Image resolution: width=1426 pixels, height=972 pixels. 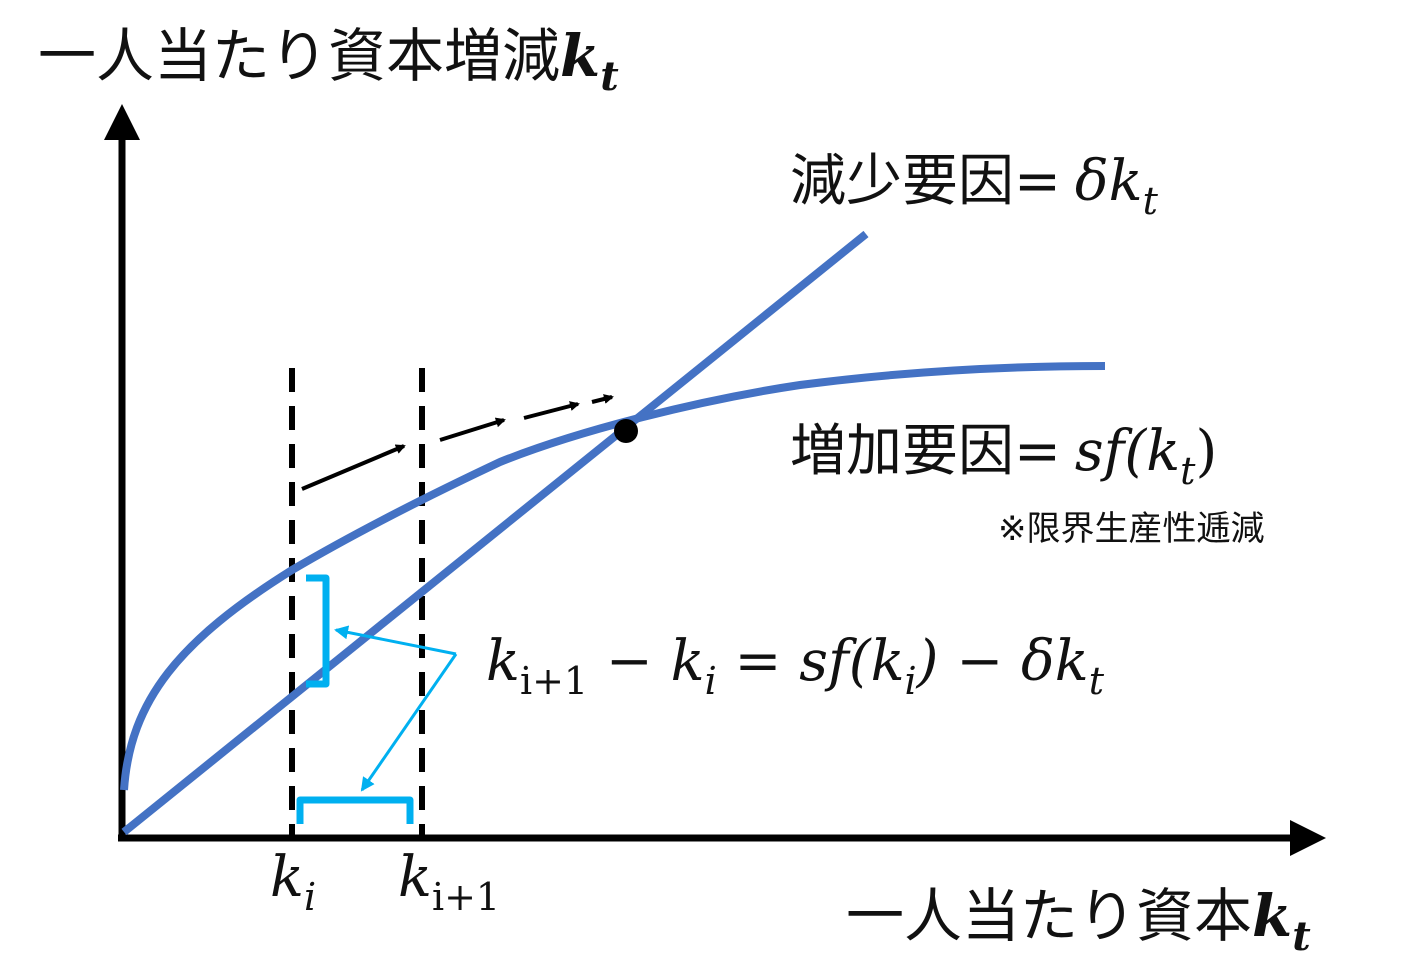 I want to click on x-axis-label: 一人当たり資本kt, so click(x=1078, y=921).